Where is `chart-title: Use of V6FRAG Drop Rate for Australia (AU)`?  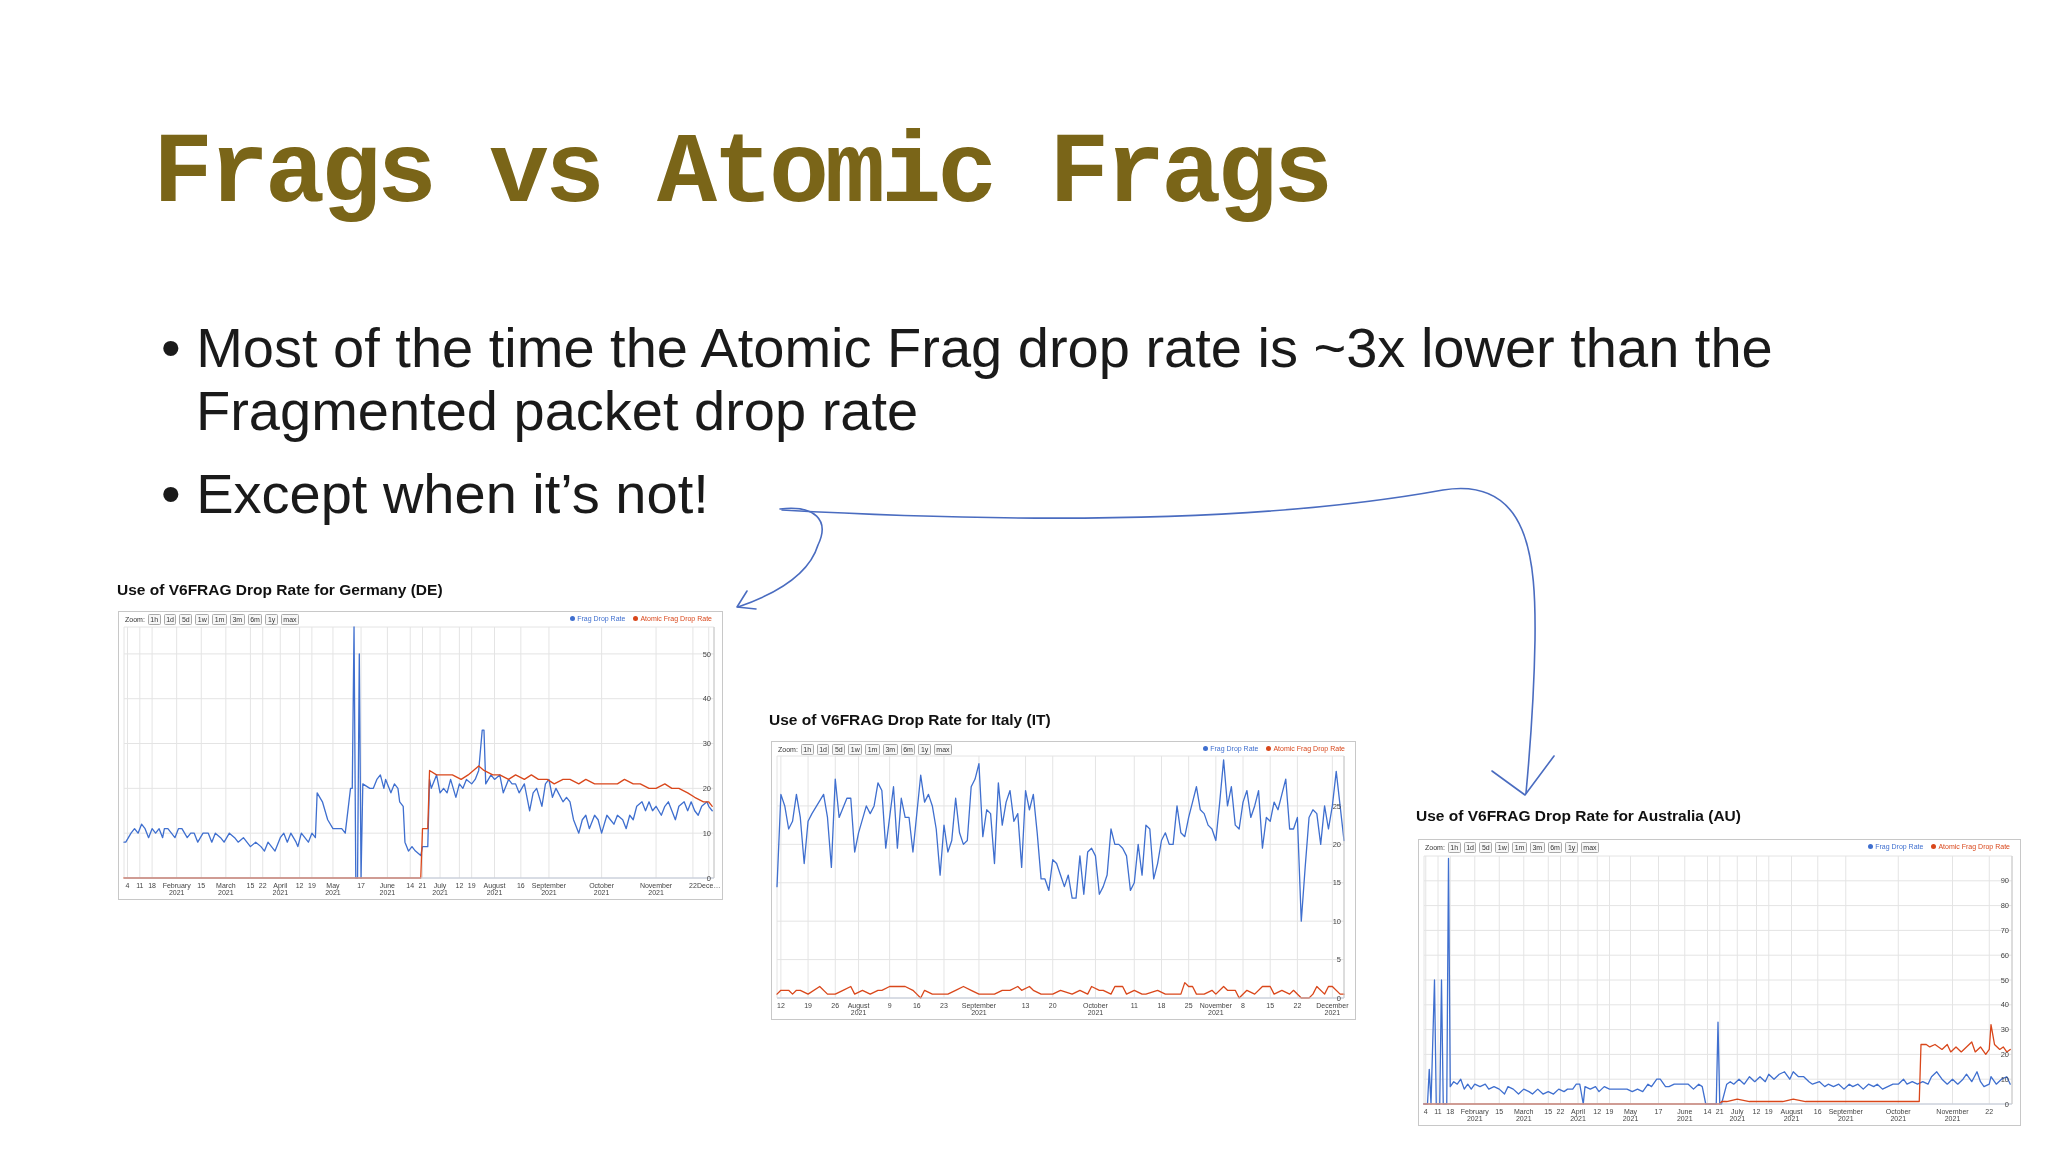
chart-title: Use of V6FRAG Drop Rate for Australia (AU) is located at coordinates (1578, 815).